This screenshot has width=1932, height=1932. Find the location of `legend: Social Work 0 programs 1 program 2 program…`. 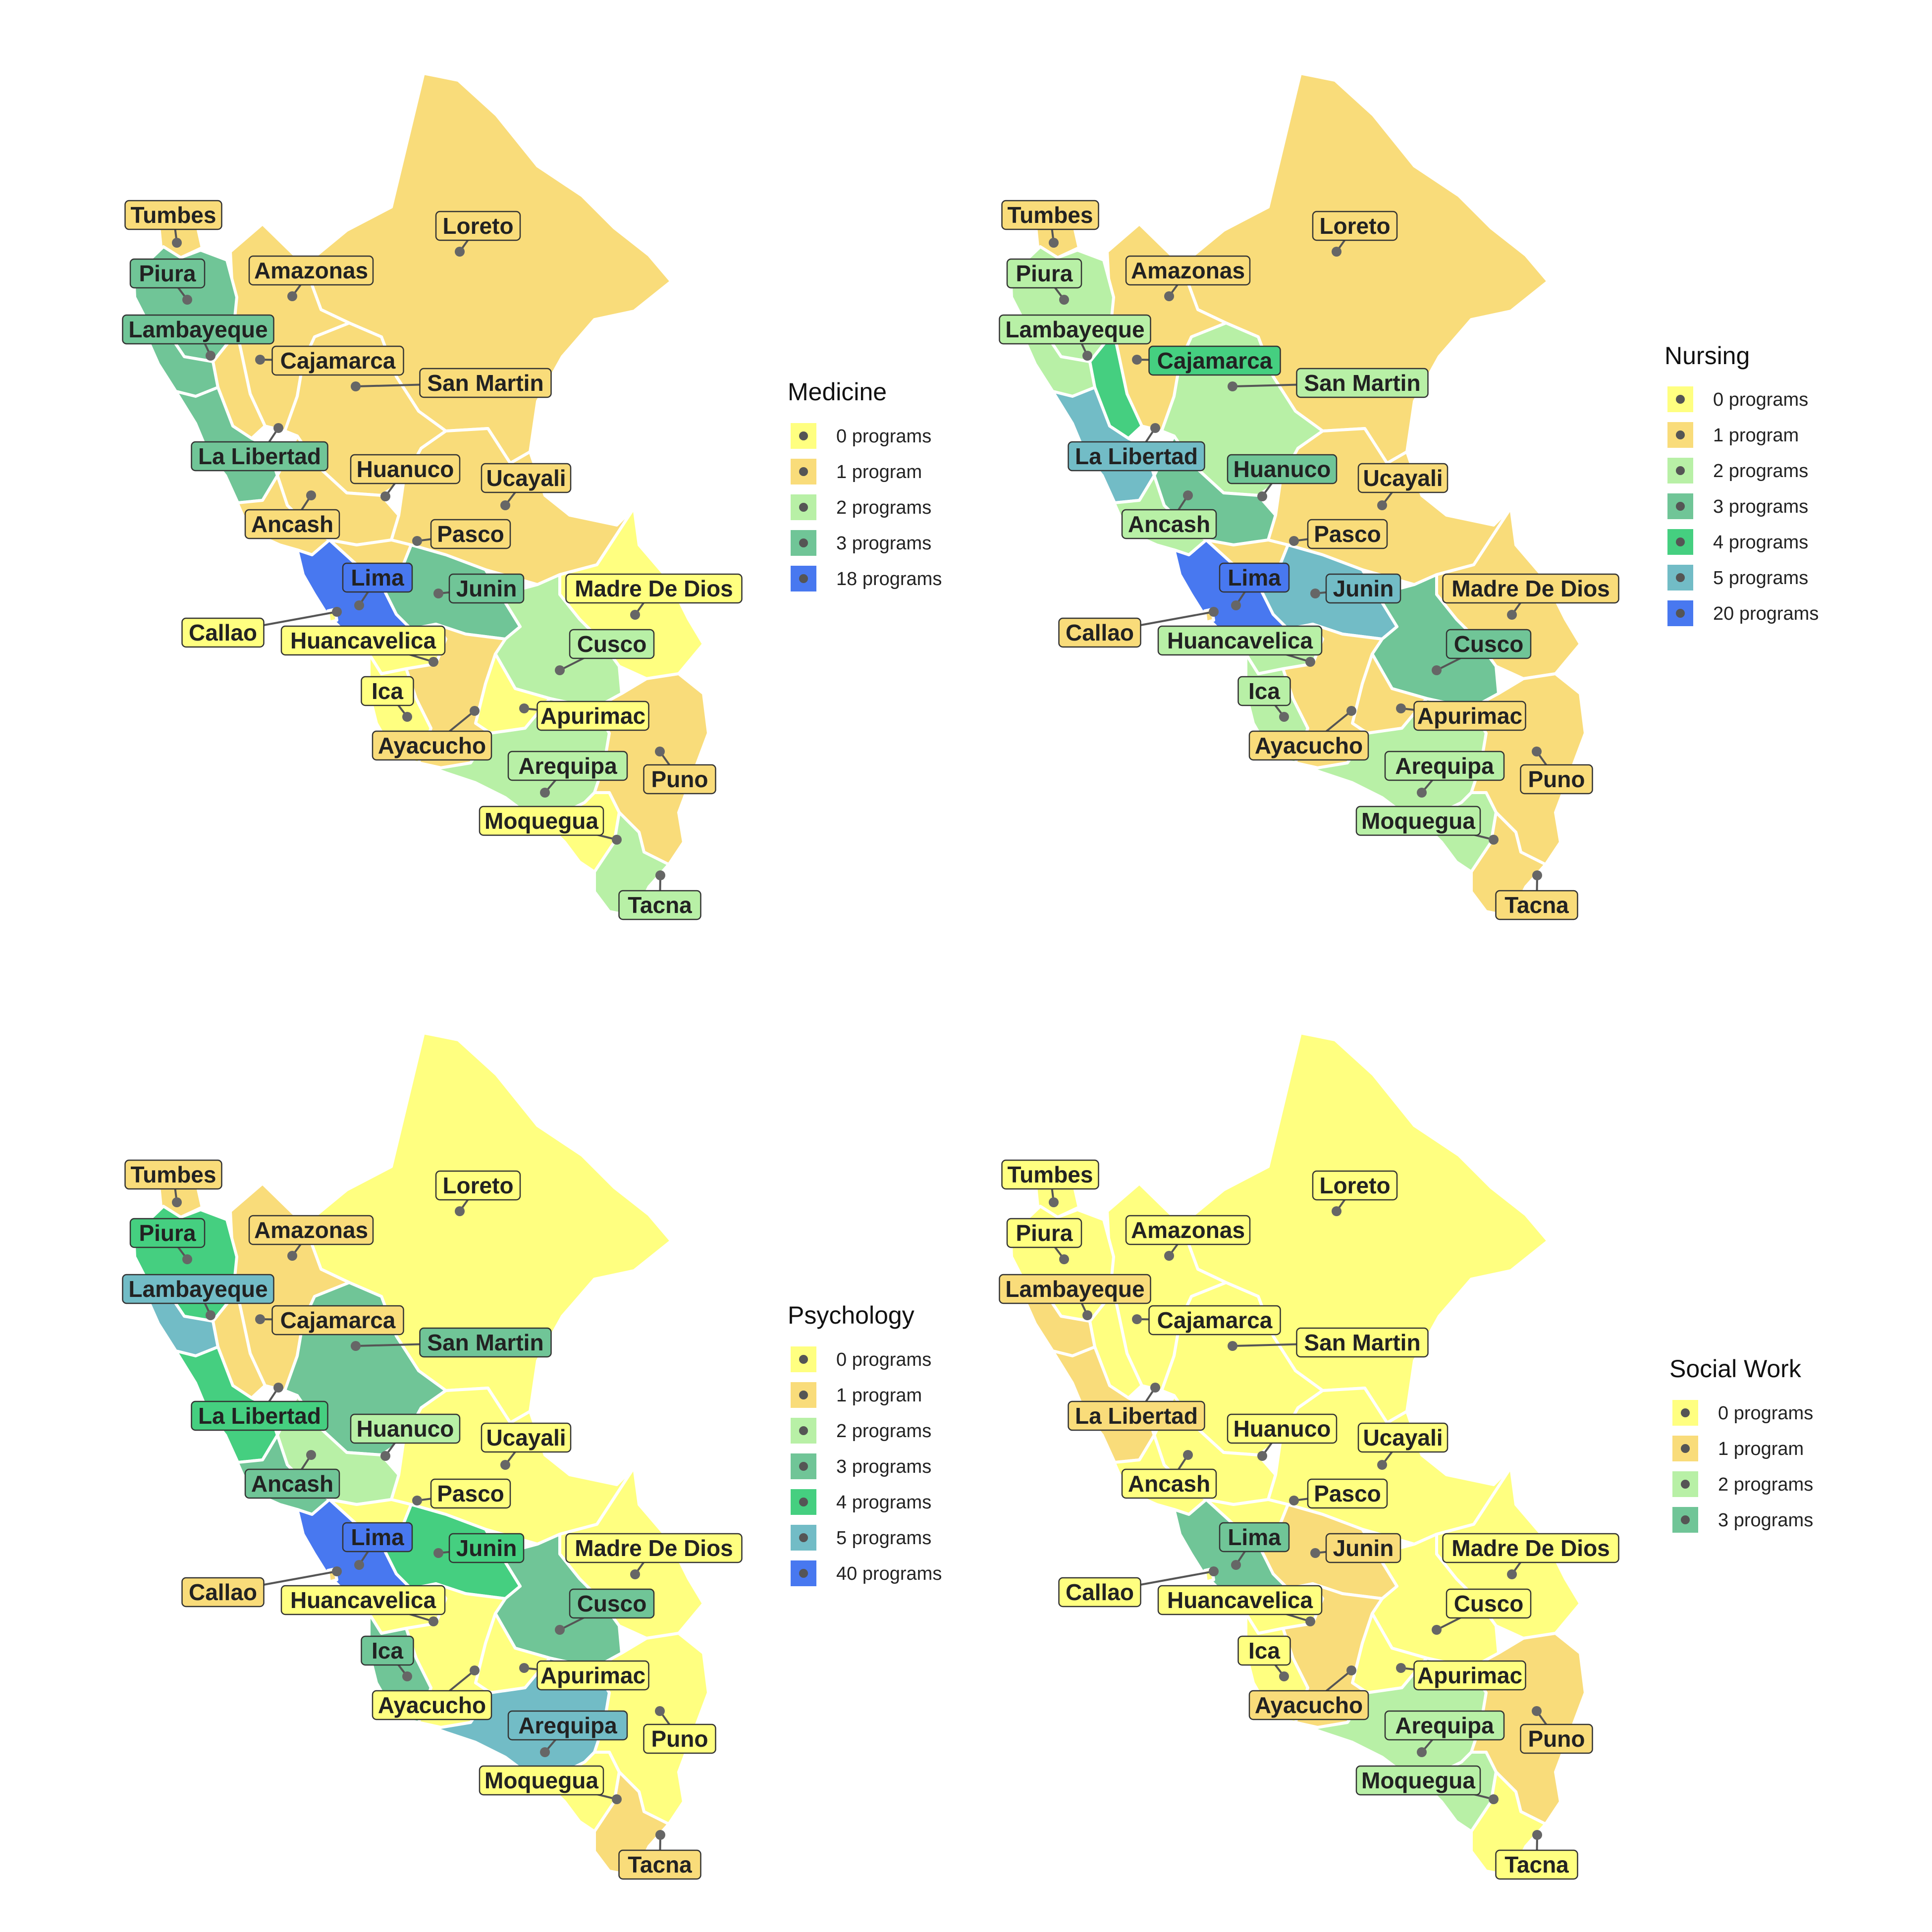

legend: Social Work 0 programs 1 program 2 program… is located at coordinates (1741, 1444).